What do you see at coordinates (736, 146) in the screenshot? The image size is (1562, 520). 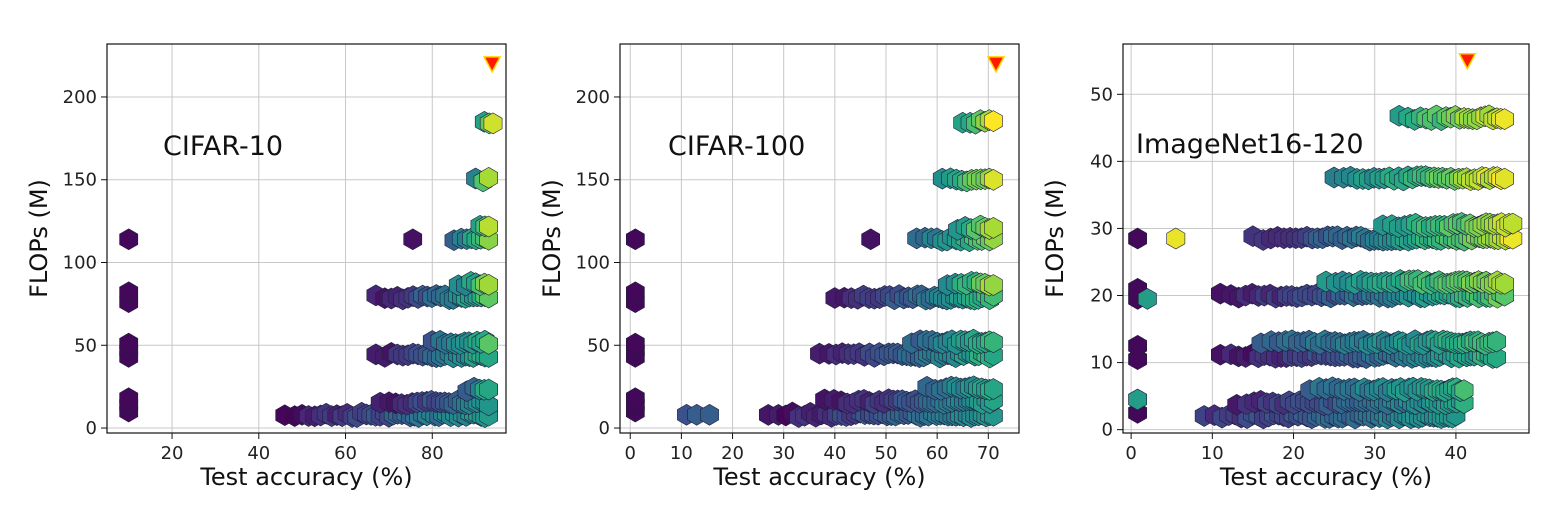 I see `panel-title: CIFAR-100` at bounding box center [736, 146].